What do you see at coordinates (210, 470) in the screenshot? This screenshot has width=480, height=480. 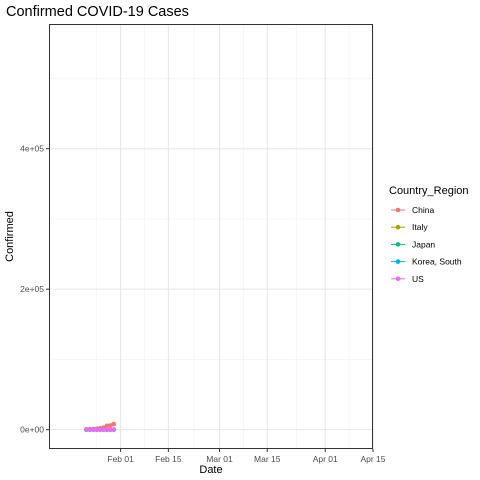 I see `x-axis-label: Date` at bounding box center [210, 470].